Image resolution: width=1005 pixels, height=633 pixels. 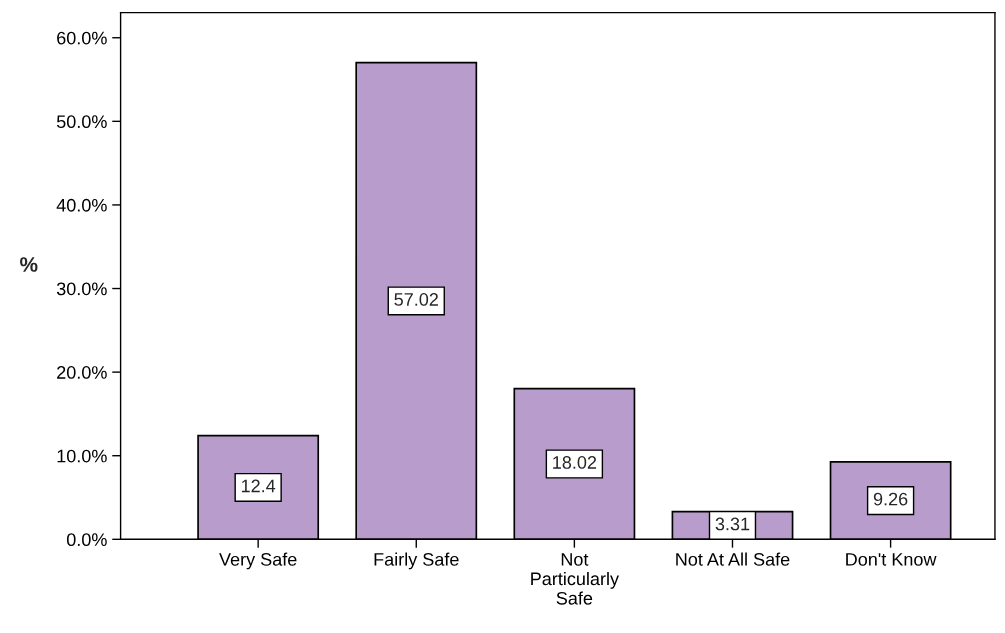 What do you see at coordinates (86, 540) in the screenshot?
I see `y-tick-label: 0.0%` at bounding box center [86, 540].